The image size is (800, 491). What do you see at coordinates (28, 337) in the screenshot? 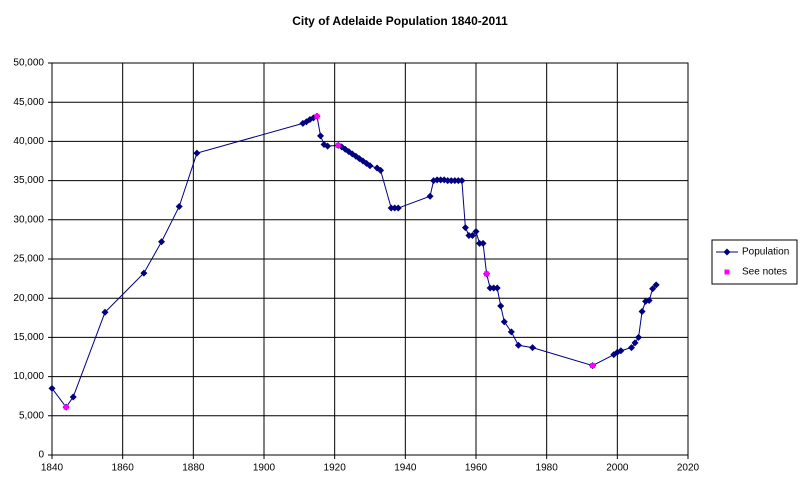
I see `y-tick-label: 15,000` at bounding box center [28, 337].